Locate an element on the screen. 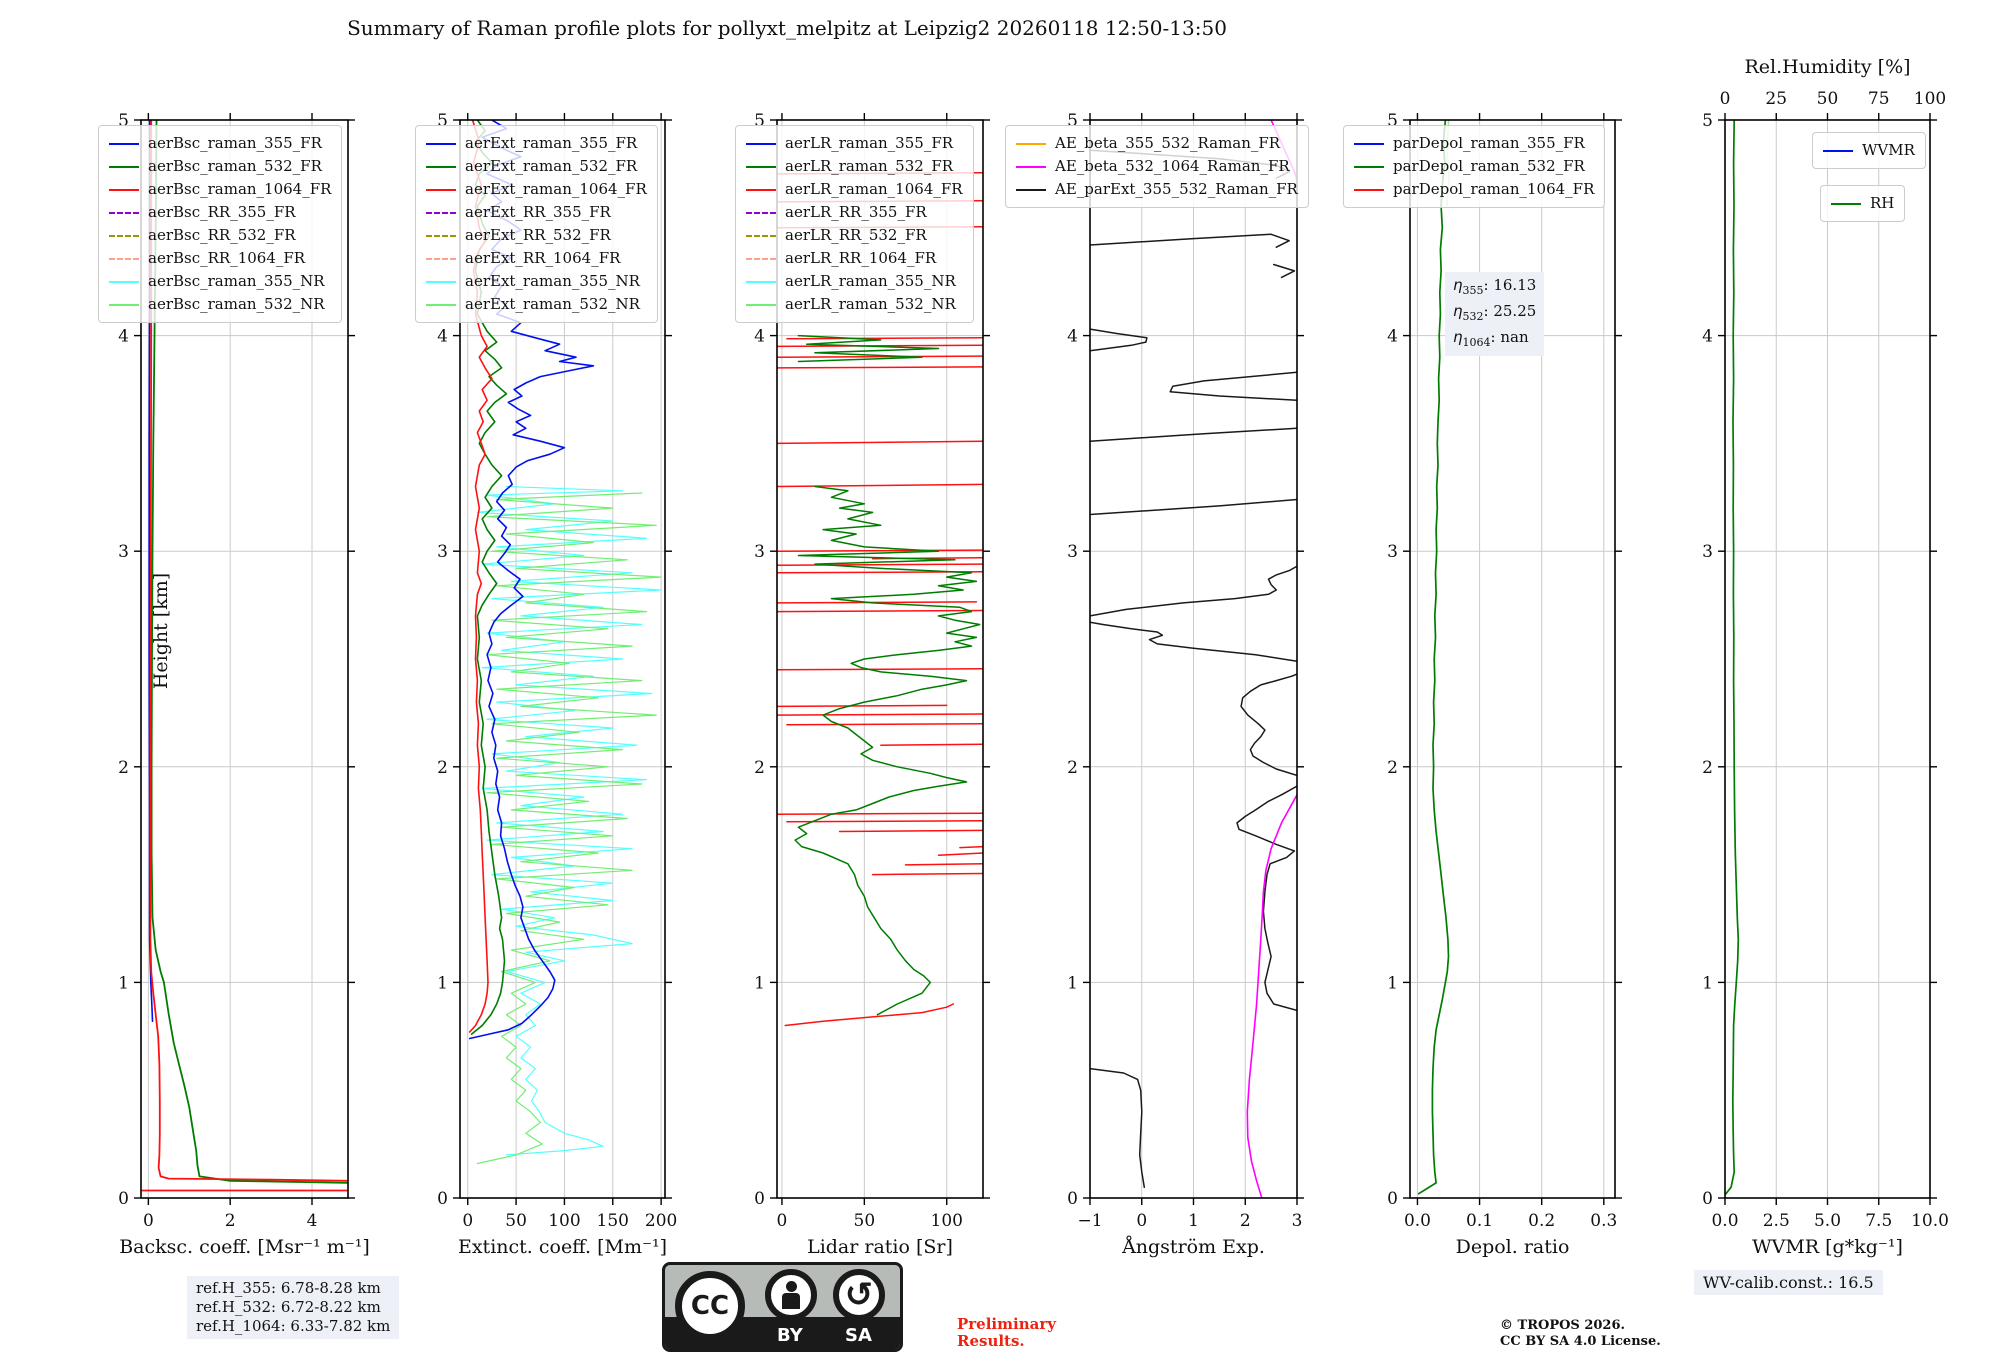 The width and height of the screenshot is (2000, 1360). legend-label: aerLR_RR_532_FR is located at coordinates (856, 235).